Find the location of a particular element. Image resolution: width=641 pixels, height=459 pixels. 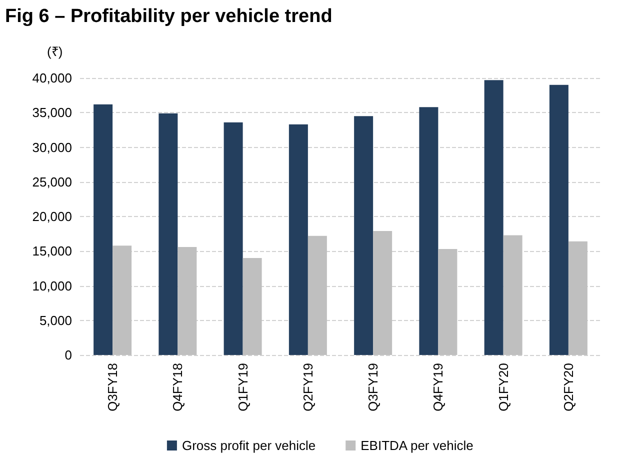

x-tick-label: Q3FY18 is located at coordinates (112, 387).